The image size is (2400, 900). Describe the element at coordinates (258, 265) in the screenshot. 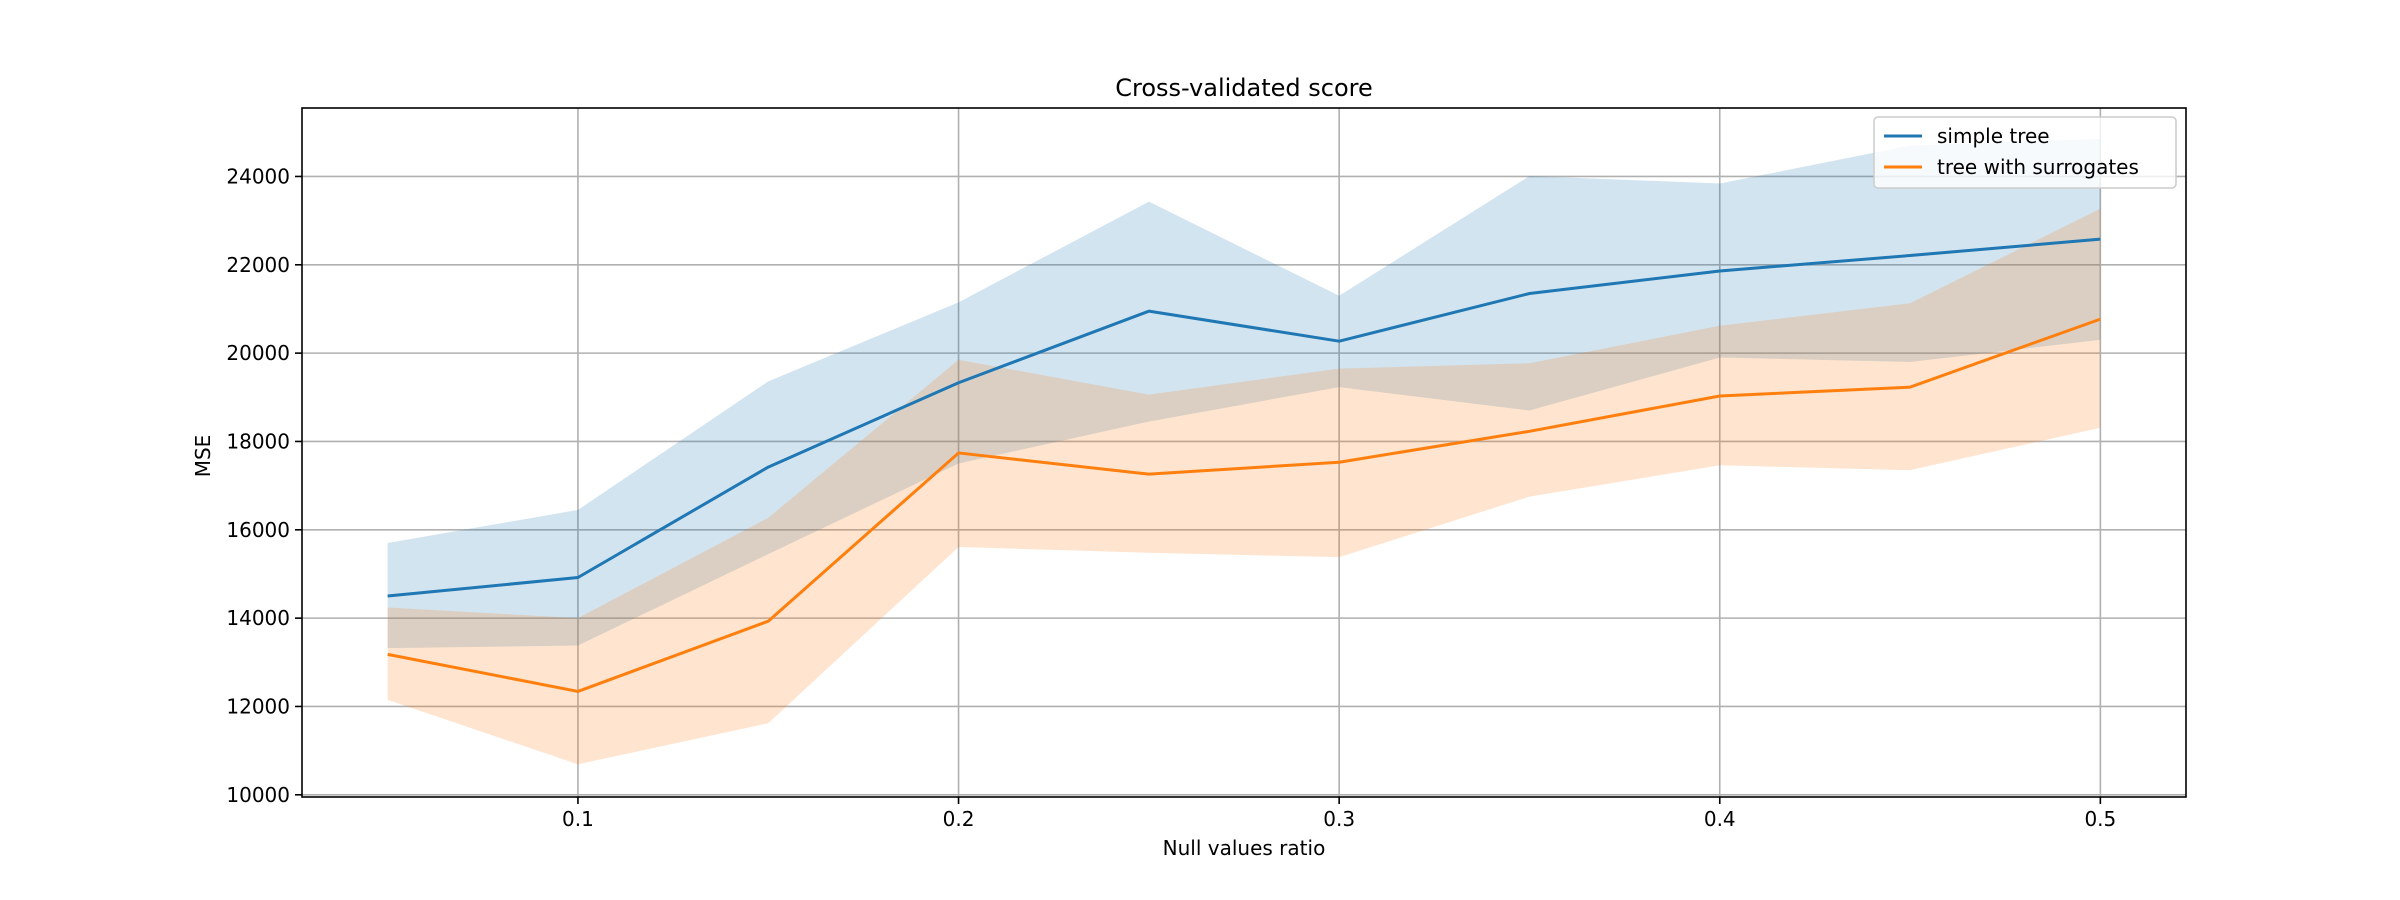

I see `y-tick-label: 22000` at that location.